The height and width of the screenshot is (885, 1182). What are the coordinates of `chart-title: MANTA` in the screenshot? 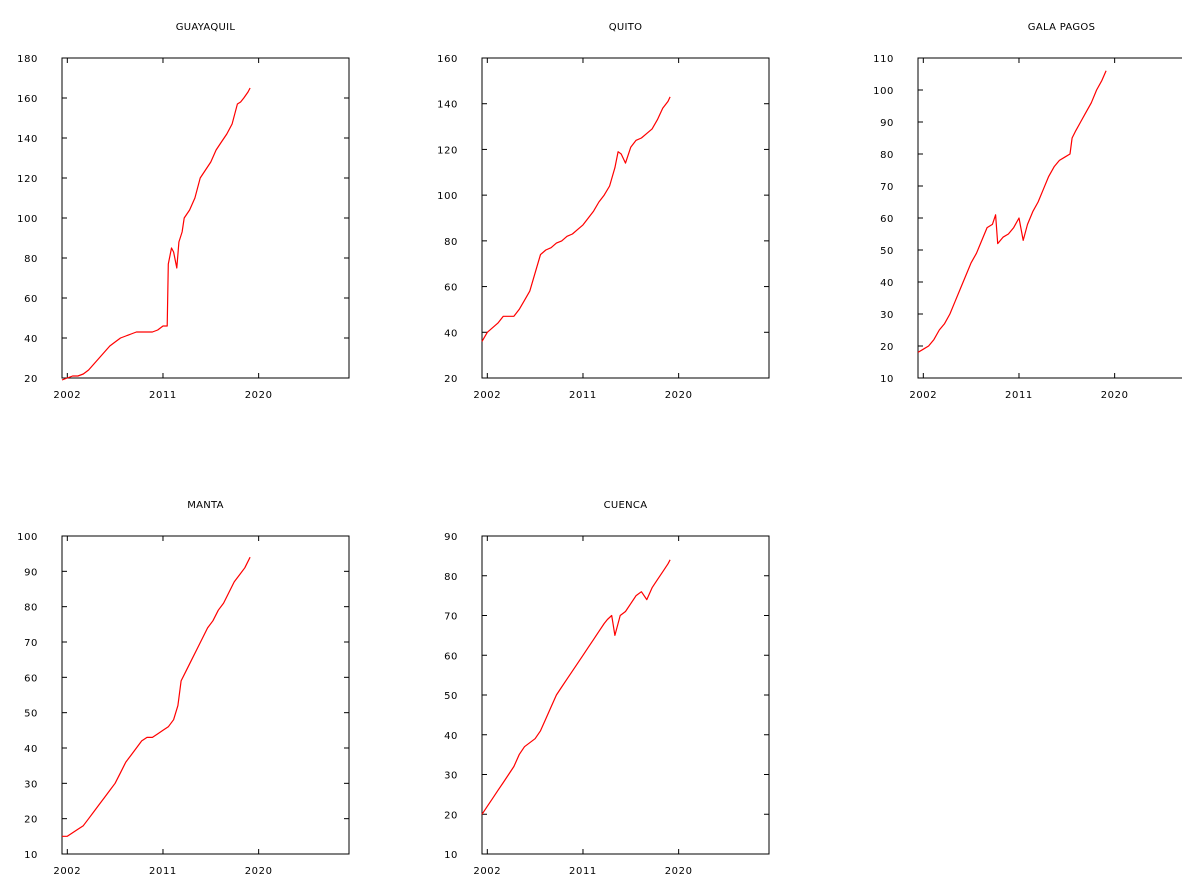 It's located at (205, 505).